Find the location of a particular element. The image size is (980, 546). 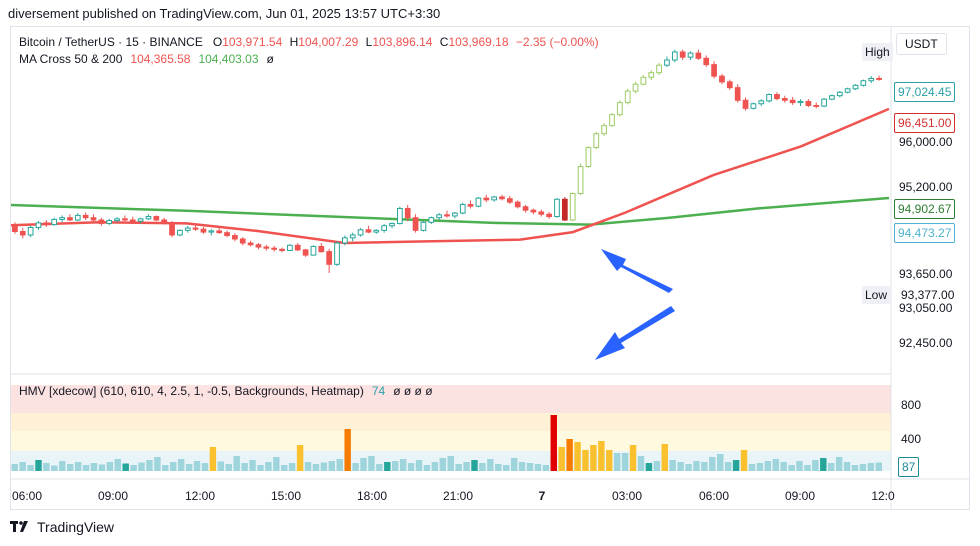

time-tick-label: 12:00 is located at coordinates (200, 496).